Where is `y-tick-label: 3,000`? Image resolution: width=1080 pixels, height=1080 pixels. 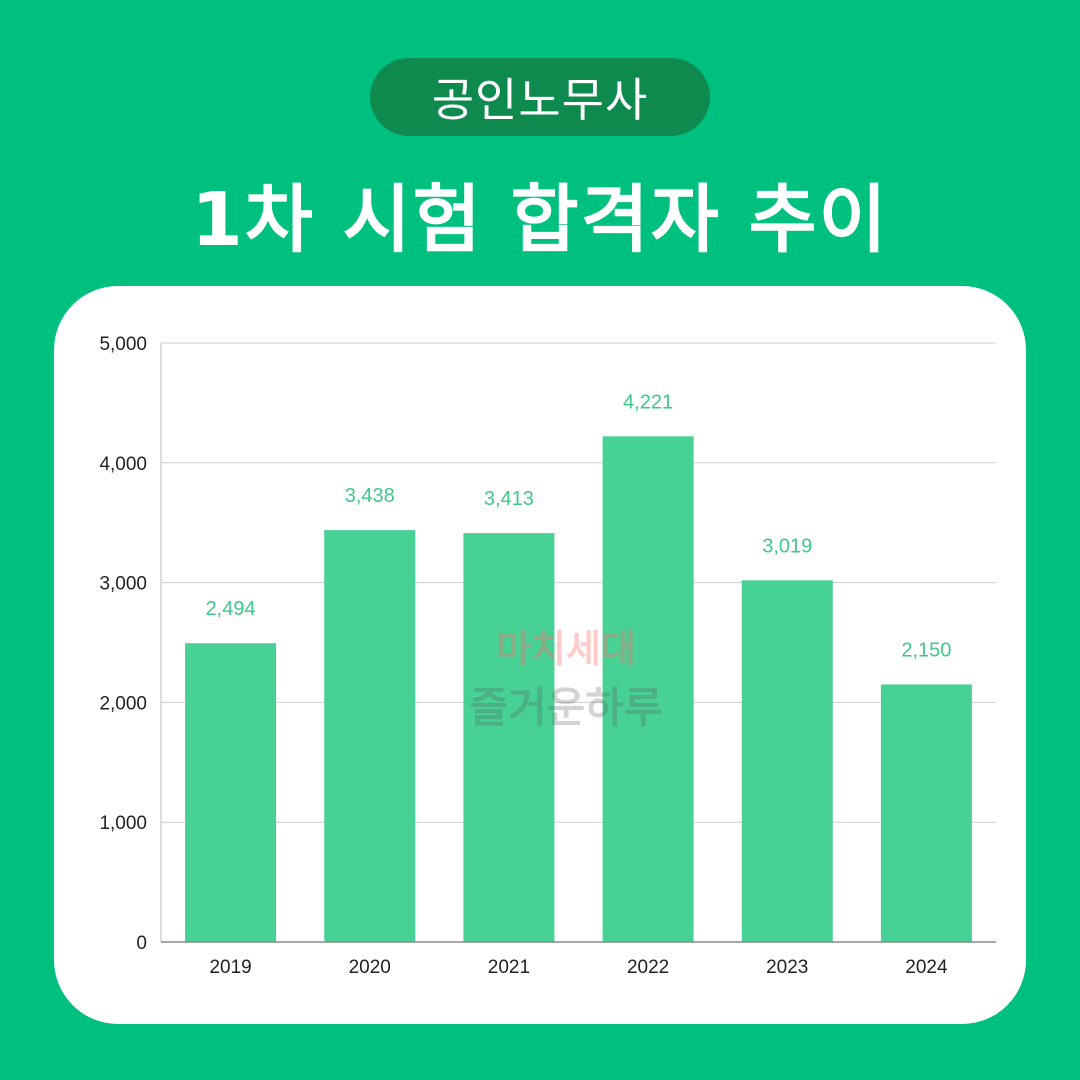
y-tick-label: 3,000 is located at coordinates (123, 584).